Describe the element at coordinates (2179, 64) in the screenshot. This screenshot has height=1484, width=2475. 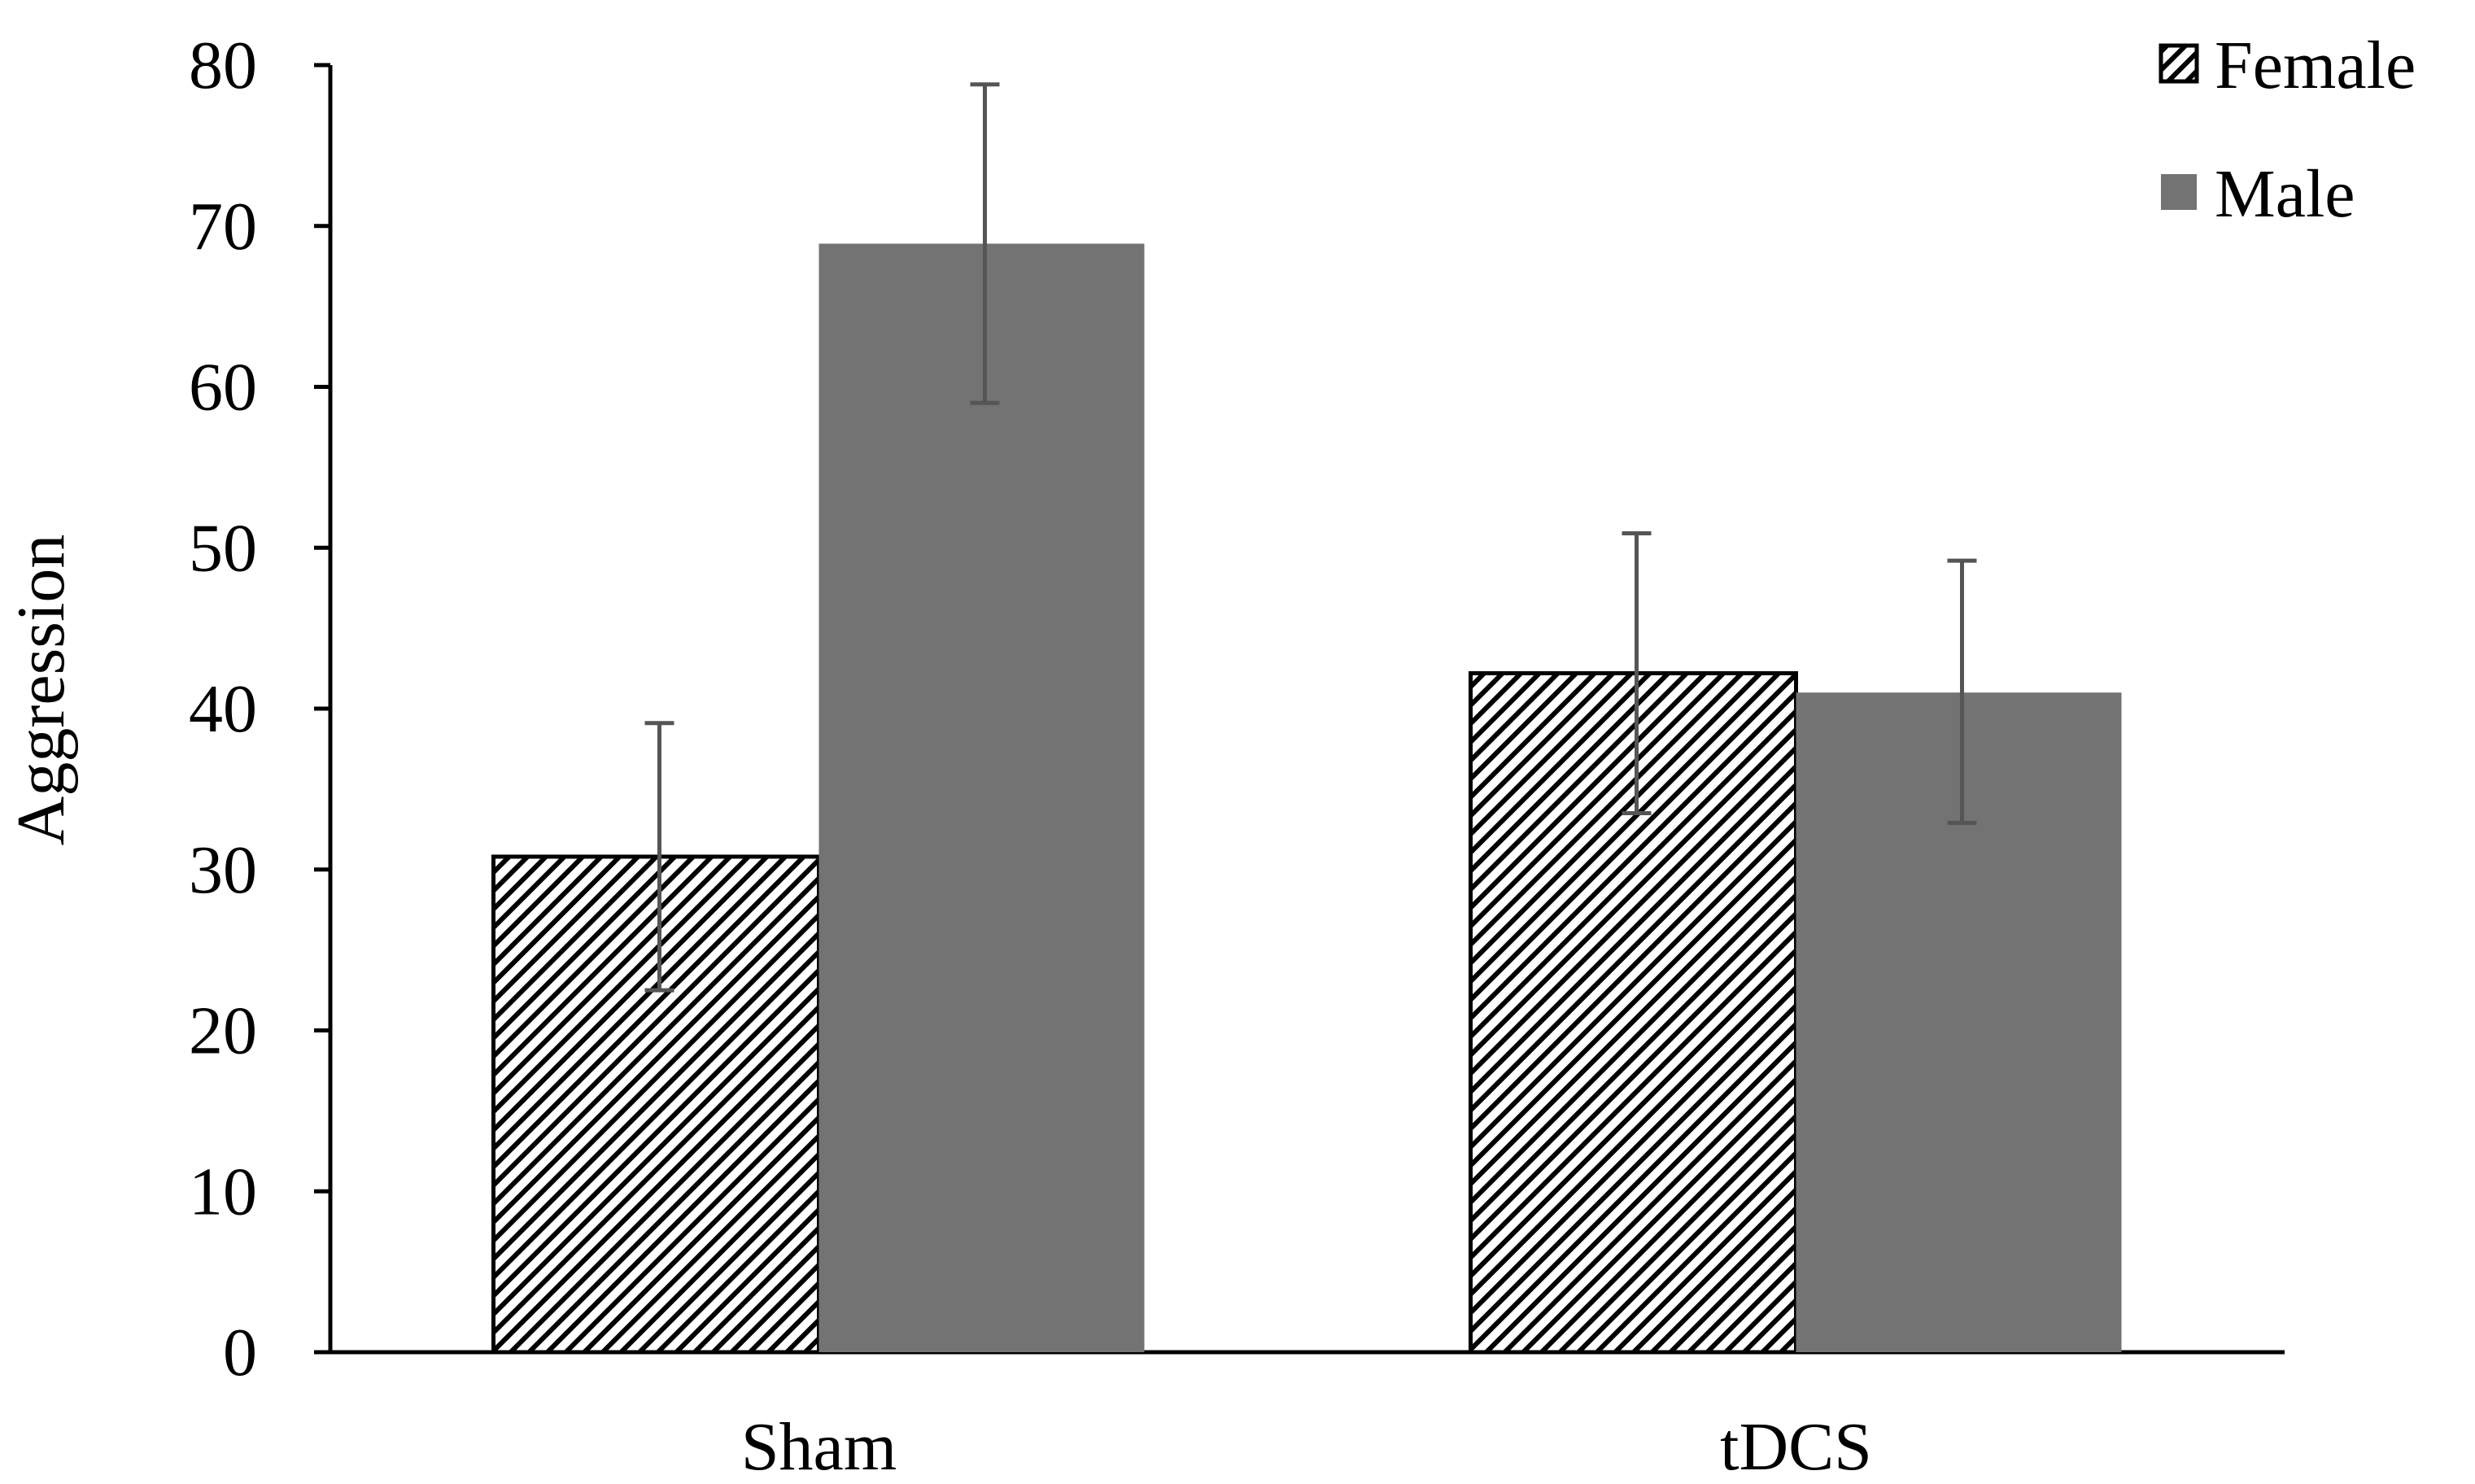
I see `legend-swatch-female` at that location.